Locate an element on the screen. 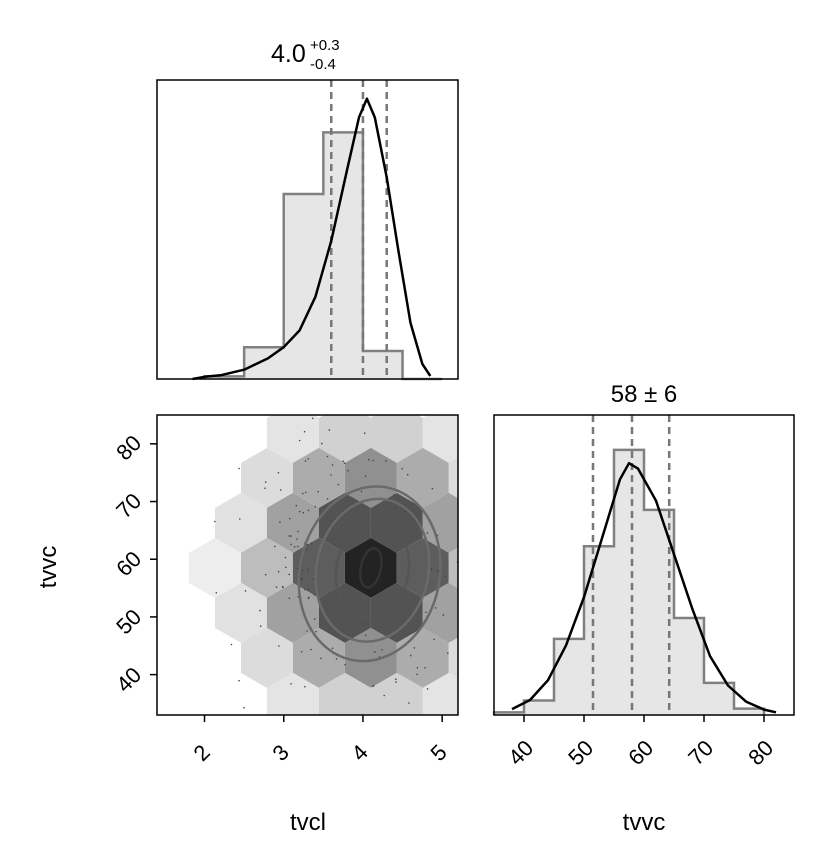 The width and height of the screenshot is (826, 866). tvcl-hist-outline is located at coordinates (323, 256).